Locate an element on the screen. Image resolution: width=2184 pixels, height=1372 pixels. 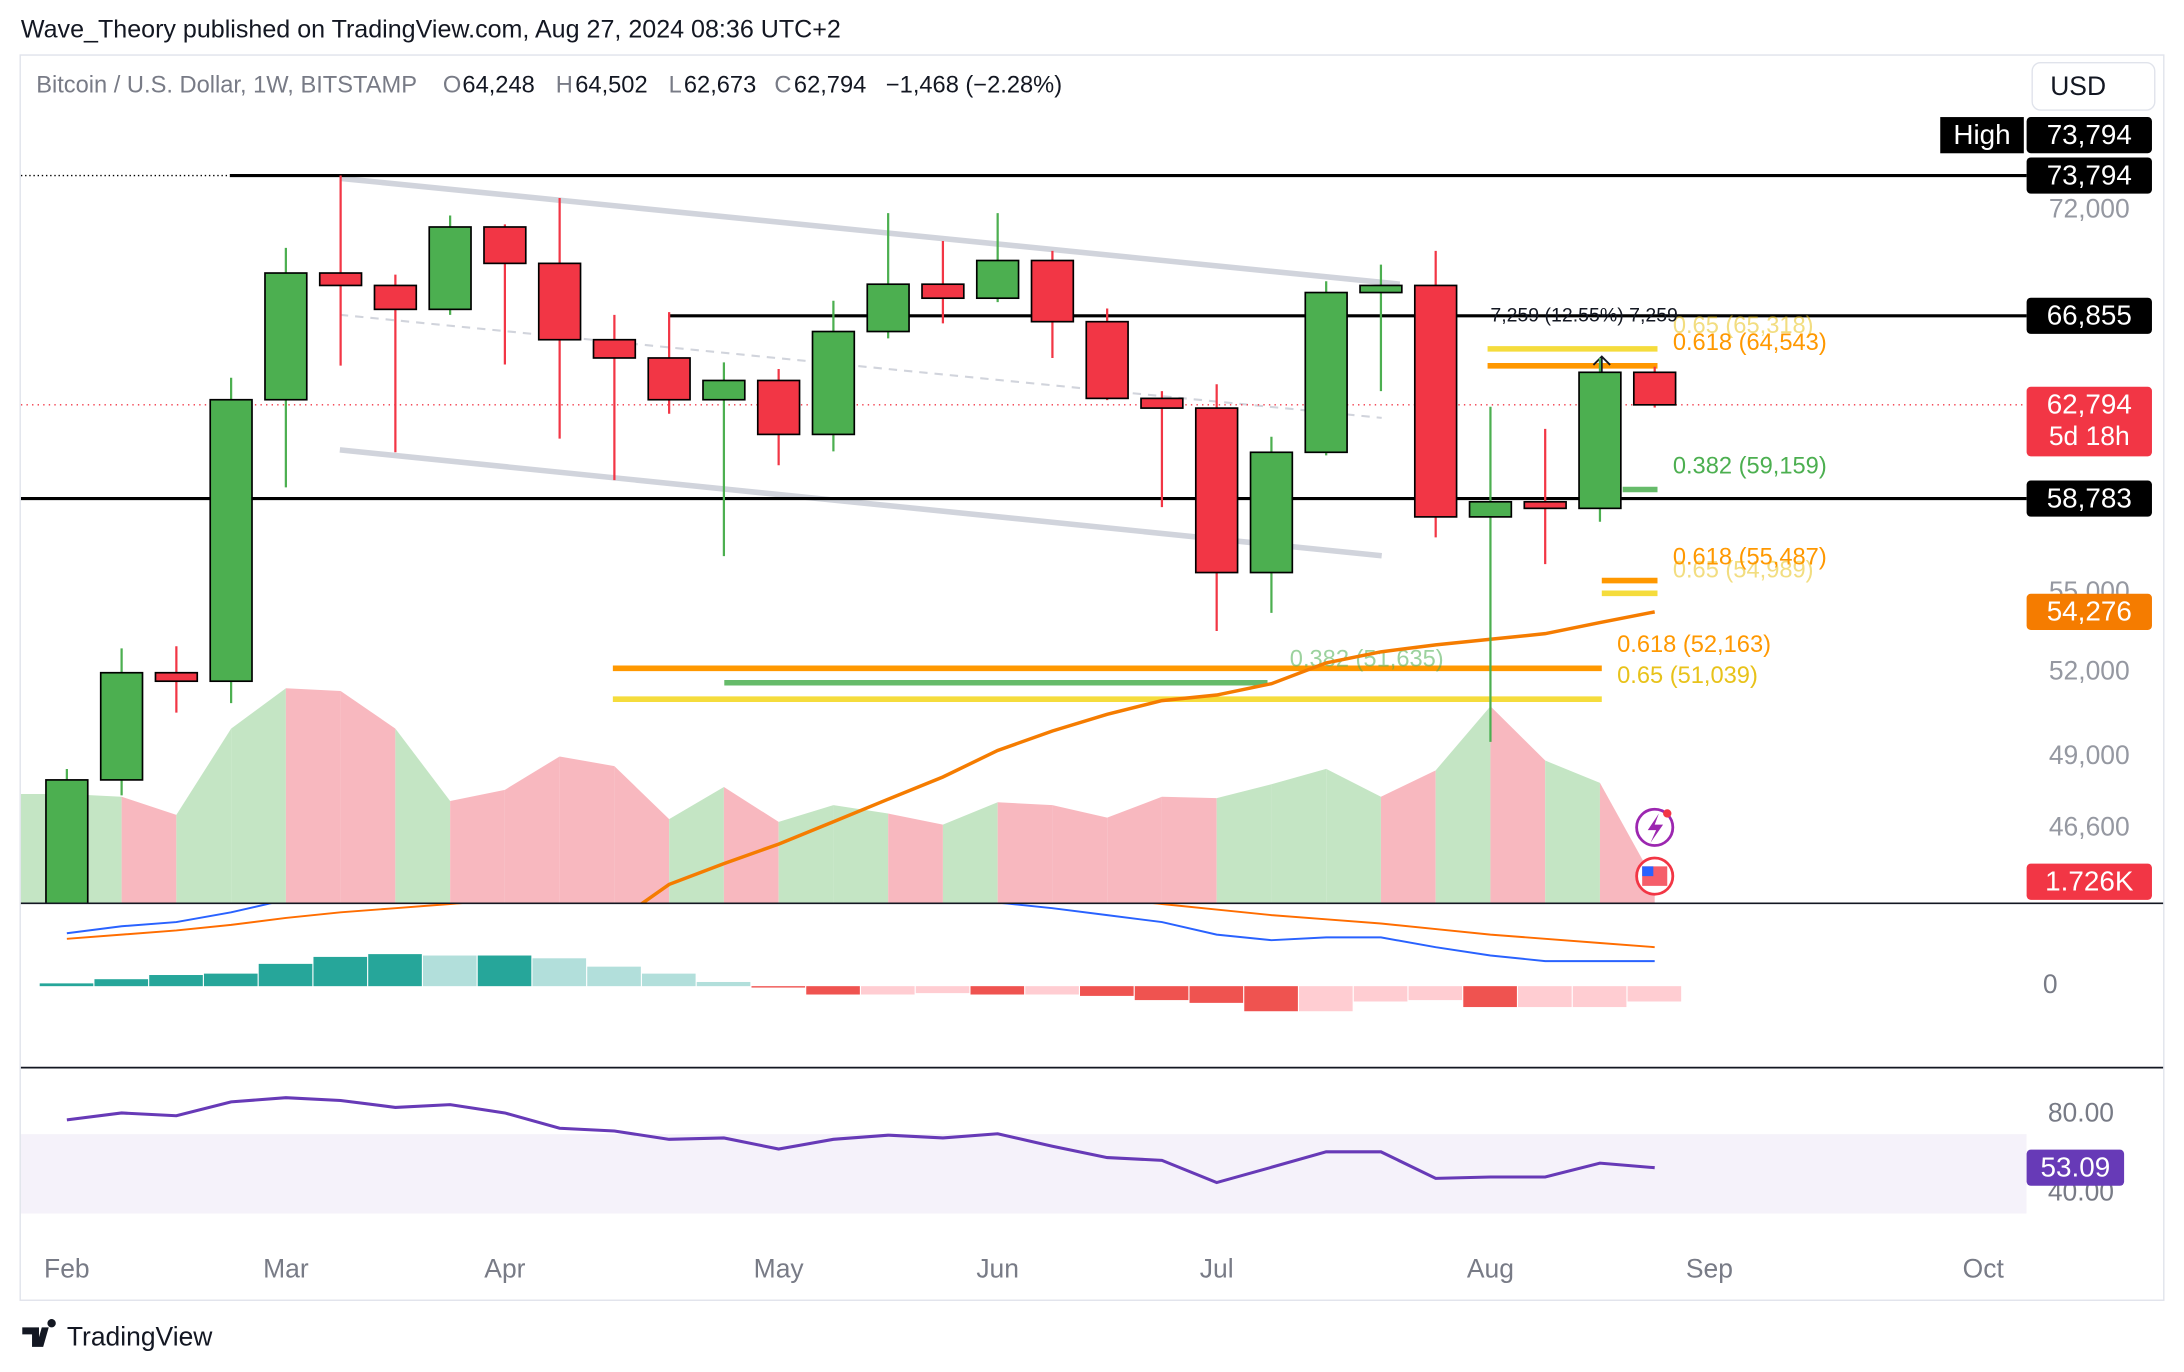
measure-label: 7,259 (12.55%) 7,259 is located at coordinates (1584, 315).